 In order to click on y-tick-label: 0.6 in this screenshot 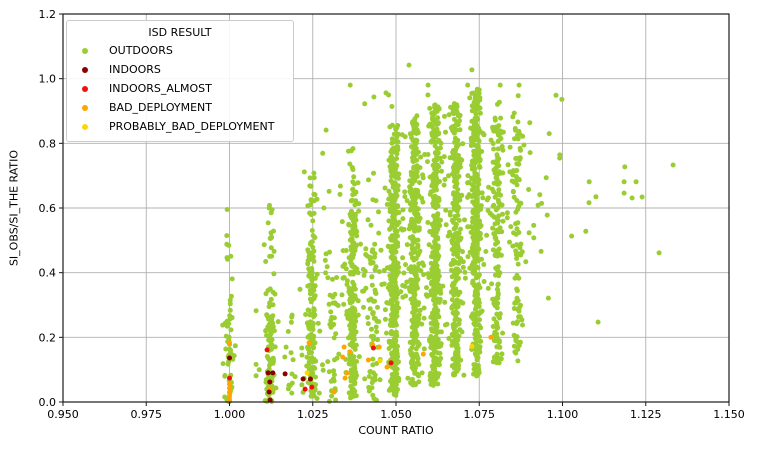, I will do `click(48, 208)`.